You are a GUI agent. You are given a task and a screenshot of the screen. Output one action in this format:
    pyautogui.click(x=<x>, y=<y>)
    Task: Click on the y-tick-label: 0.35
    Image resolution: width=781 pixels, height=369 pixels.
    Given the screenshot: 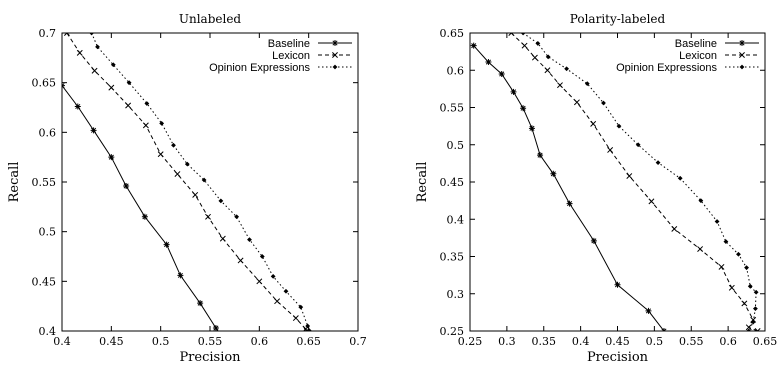 What is the action you would take?
    pyautogui.click(x=452, y=257)
    